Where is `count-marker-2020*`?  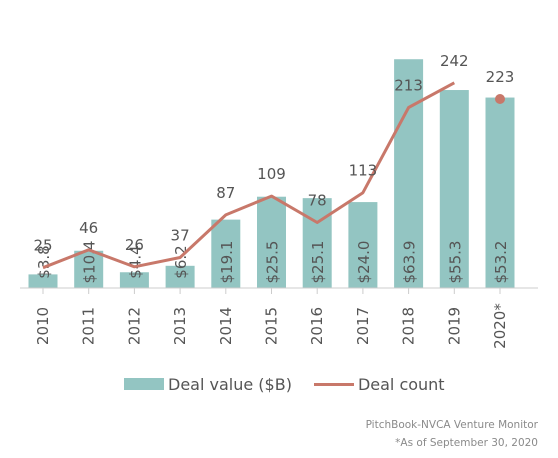 count-marker-2020* is located at coordinates (500, 99).